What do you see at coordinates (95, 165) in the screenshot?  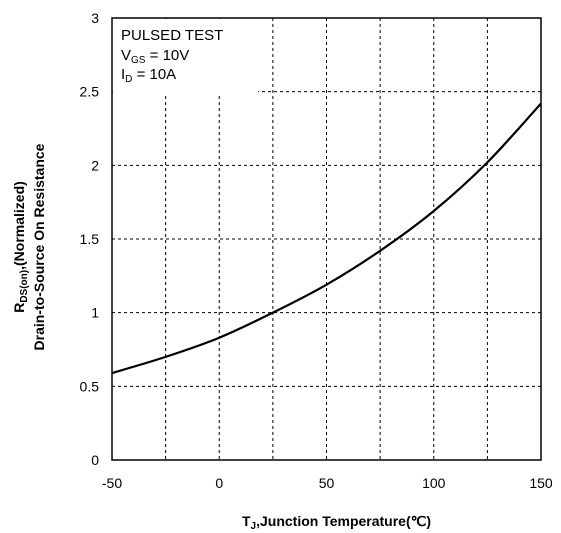 I see `y-tick-label: 2` at bounding box center [95, 165].